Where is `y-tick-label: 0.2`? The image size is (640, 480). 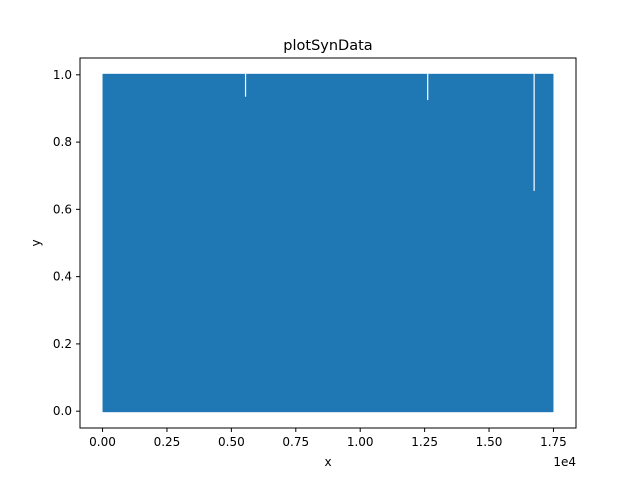 y-tick-label: 0.2 is located at coordinates (62, 344).